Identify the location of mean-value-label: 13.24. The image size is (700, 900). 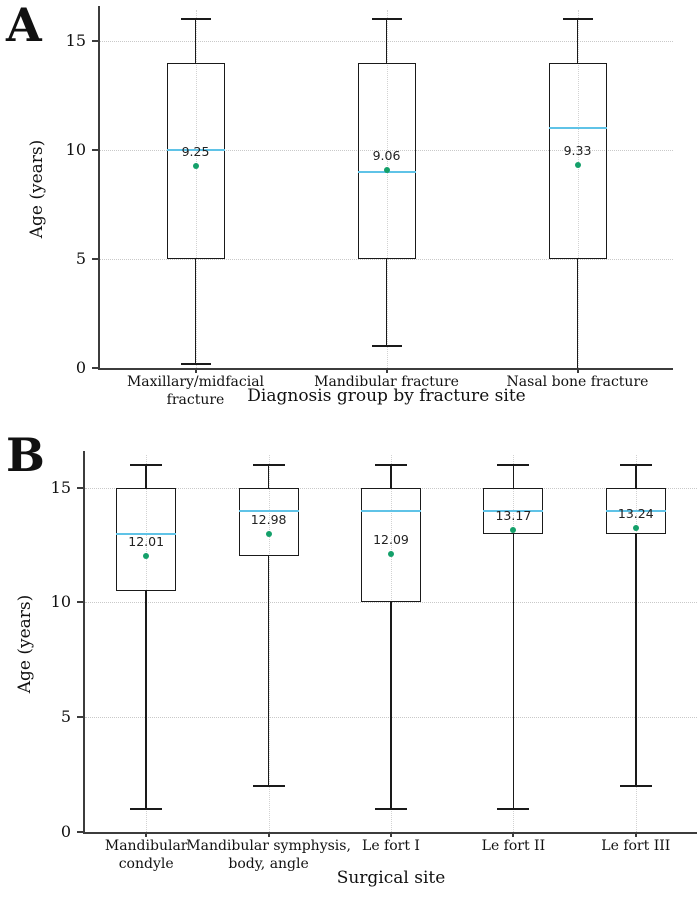
(635, 513).